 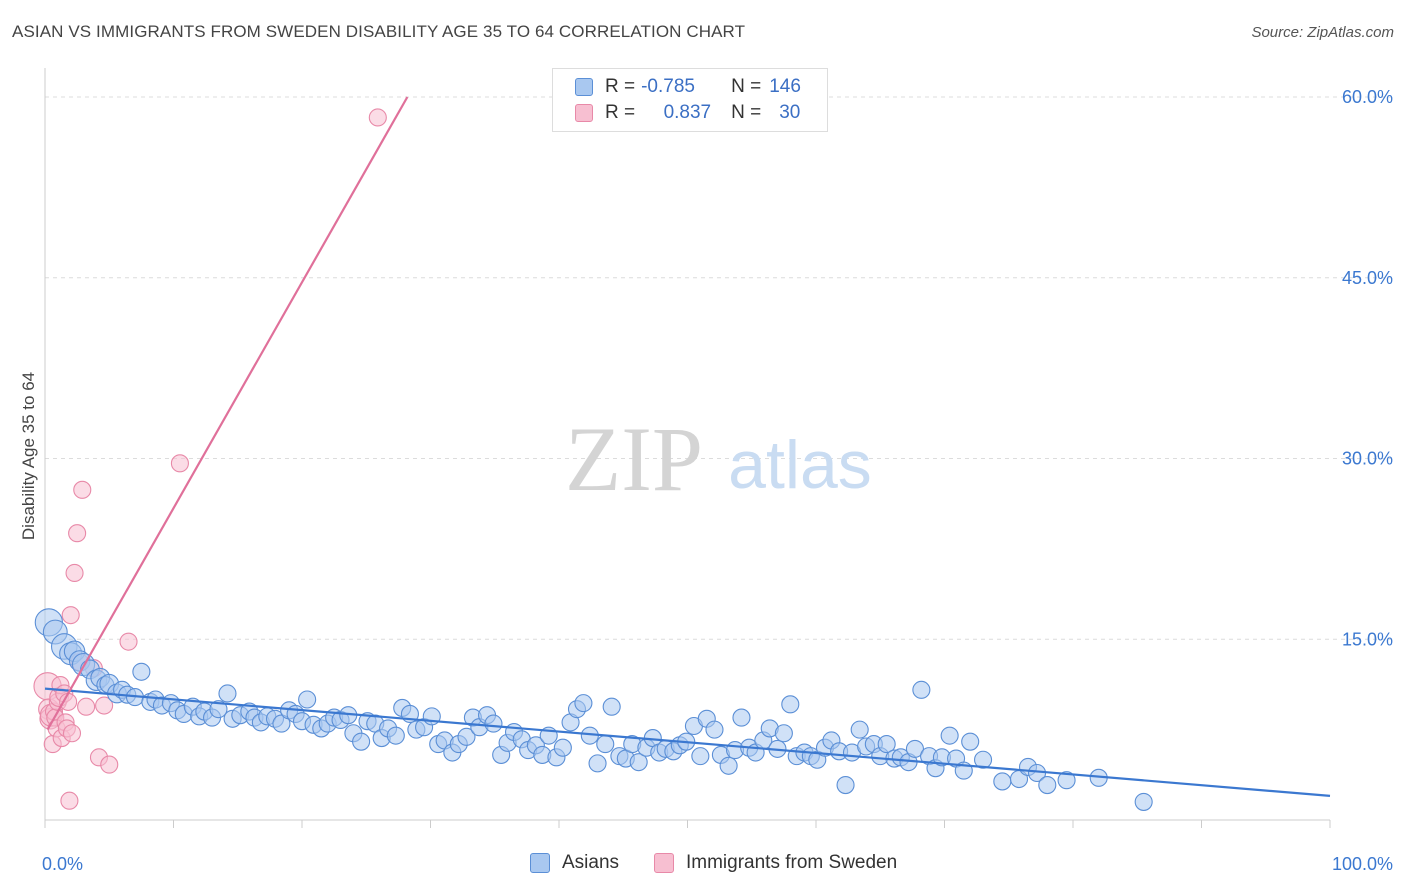 What do you see at coordinates (540, 863) in the screenshot?
I see `series-swatch-asians` at bounding box center [540, 863].